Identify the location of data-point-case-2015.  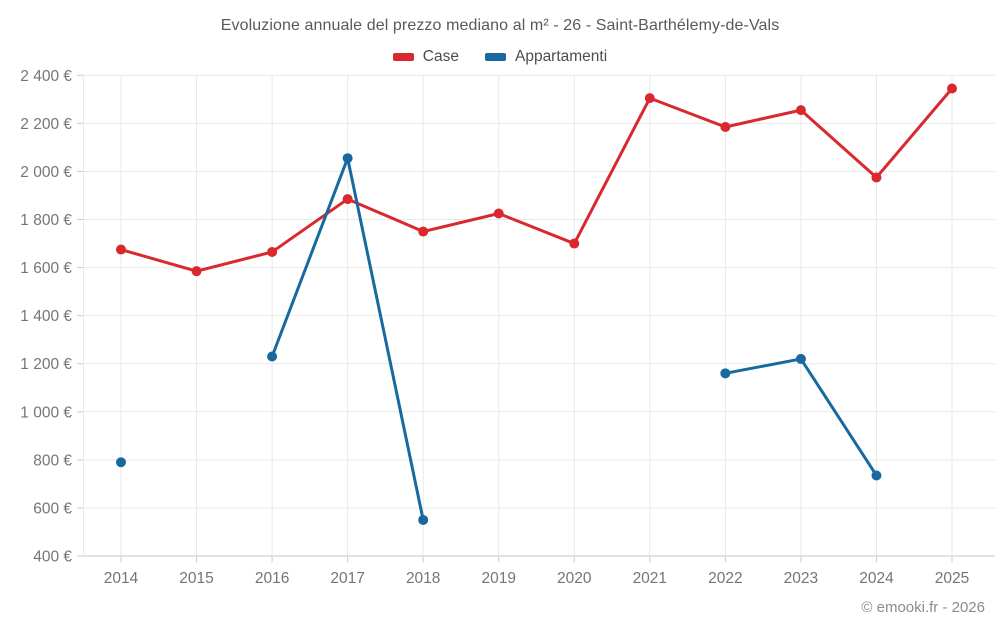
(196, 271).